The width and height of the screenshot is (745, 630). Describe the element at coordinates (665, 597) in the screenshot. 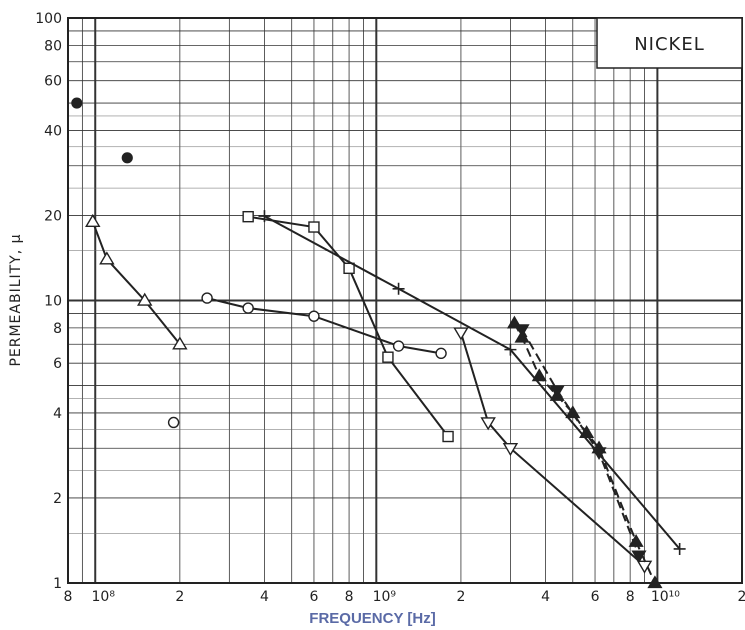

I see `x-tick-label: 10¹⁰` at that location.